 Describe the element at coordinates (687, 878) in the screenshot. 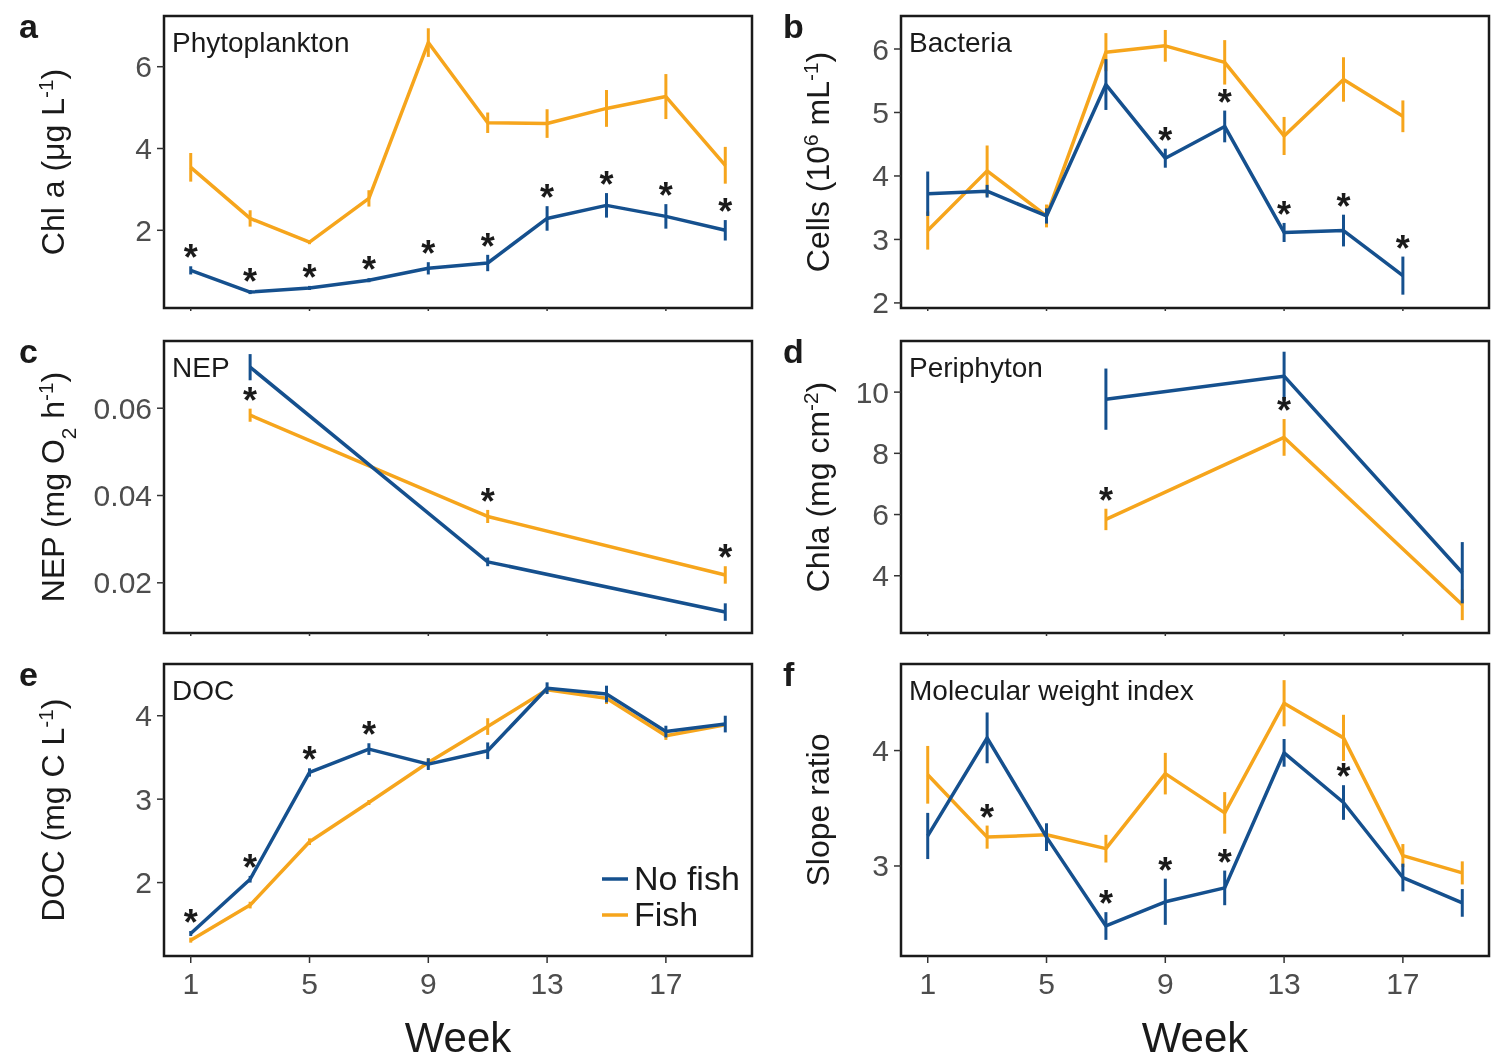

I see `legend-label: No fish` at that location.